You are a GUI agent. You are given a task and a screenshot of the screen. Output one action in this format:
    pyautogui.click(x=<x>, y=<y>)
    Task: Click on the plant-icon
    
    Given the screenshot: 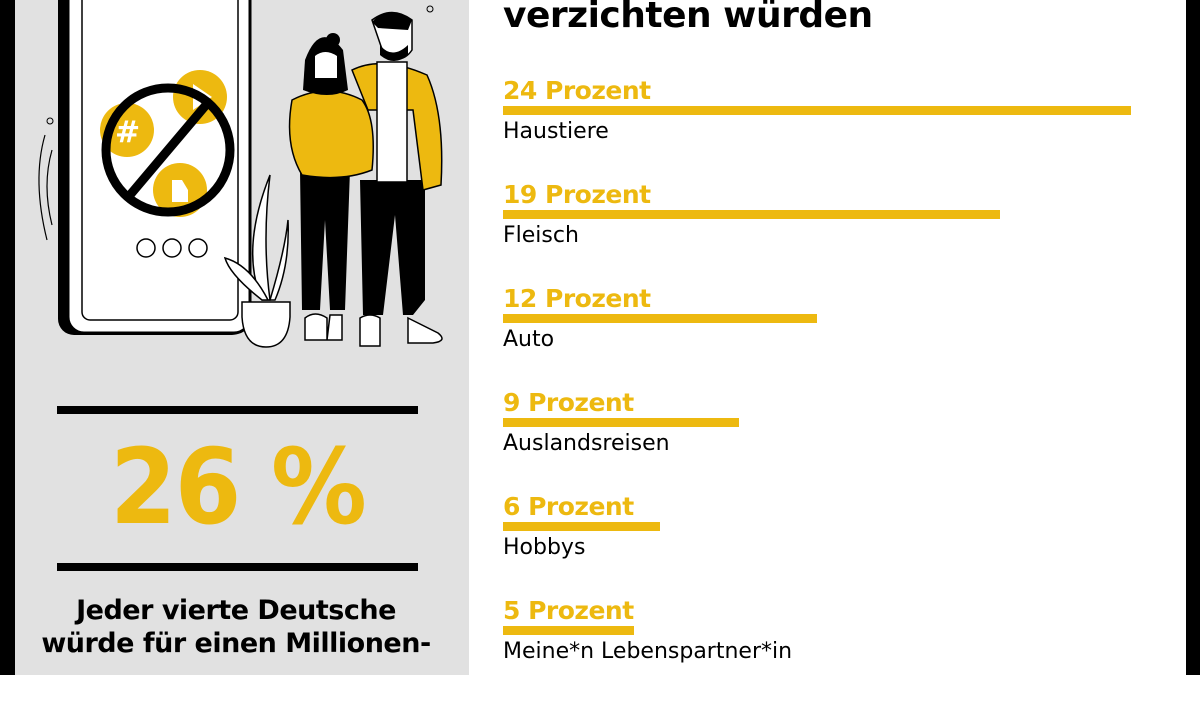 What is the action you would take?
    pyautogui.click(x=257, y=261)
    